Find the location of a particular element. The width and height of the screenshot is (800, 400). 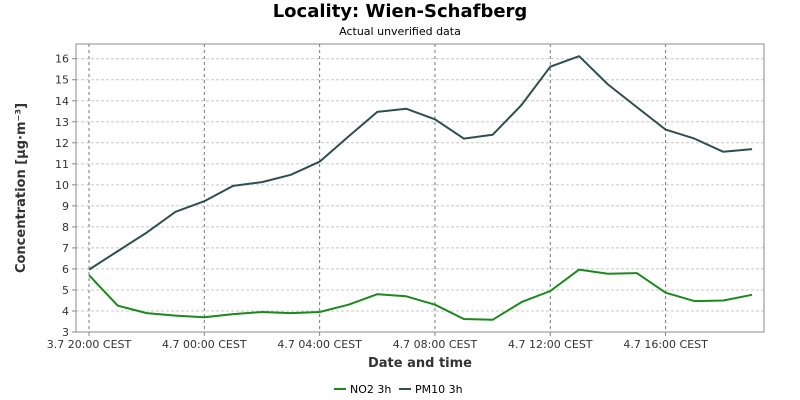

y-tick-label: 6 is located at coordinates (65, 269).